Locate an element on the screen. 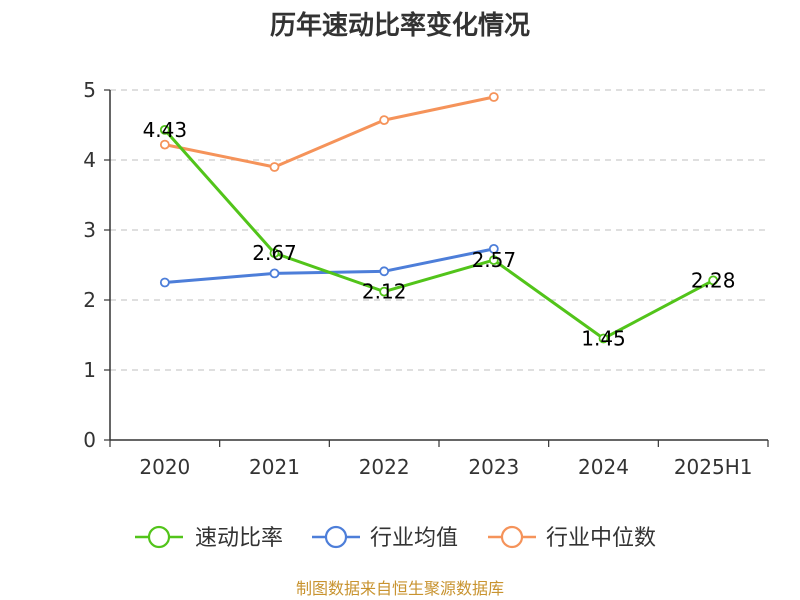 This screenshot has width=800, height=600. legend-label: 行业中位数 is located at coordinates (601, 538).